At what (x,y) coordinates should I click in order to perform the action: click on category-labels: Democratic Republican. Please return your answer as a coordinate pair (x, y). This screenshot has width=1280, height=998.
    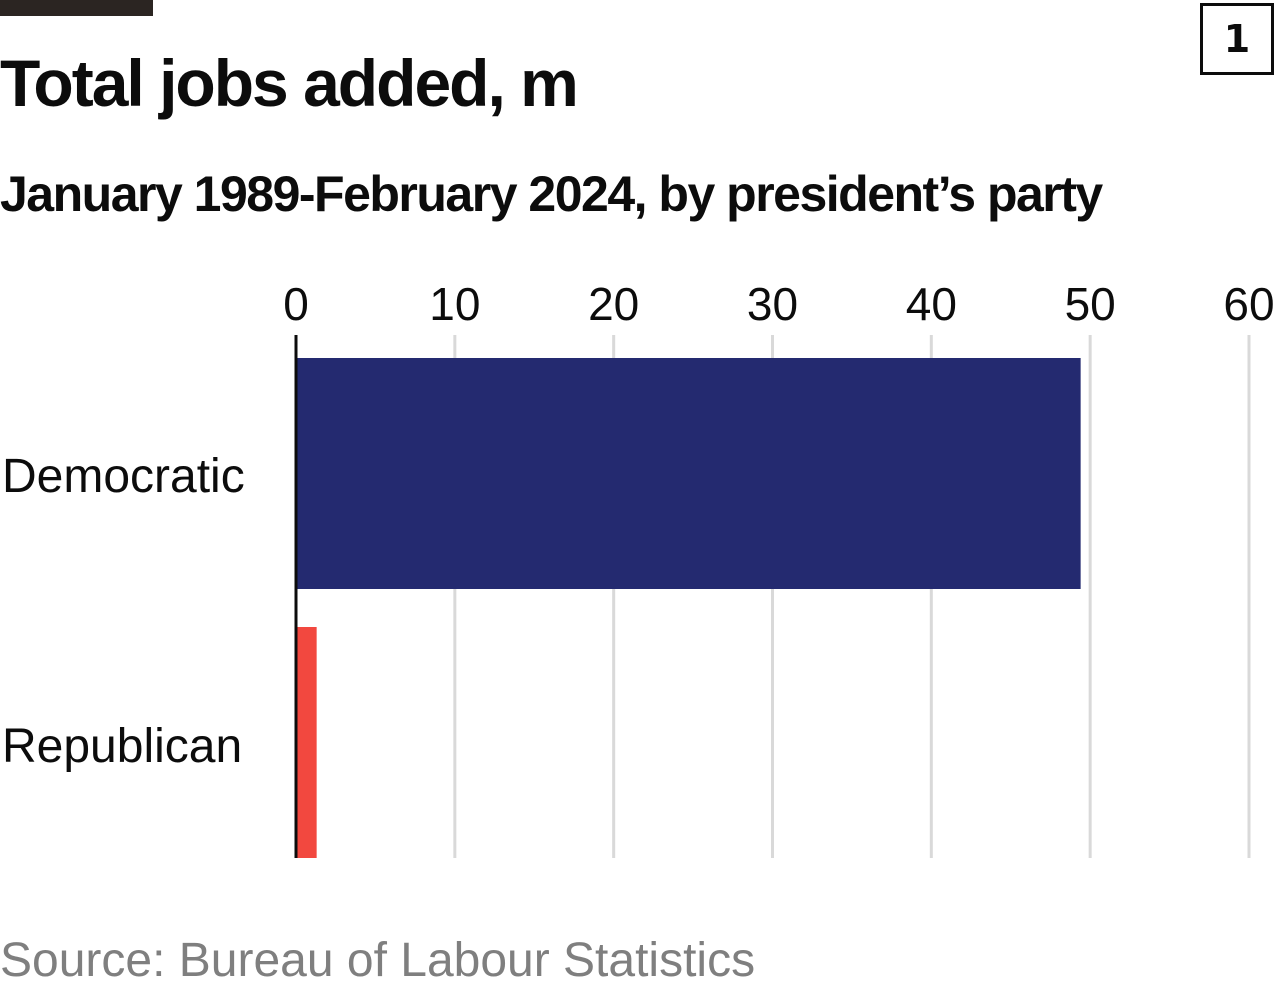
    Looking at the image, I should click on (123, 611).